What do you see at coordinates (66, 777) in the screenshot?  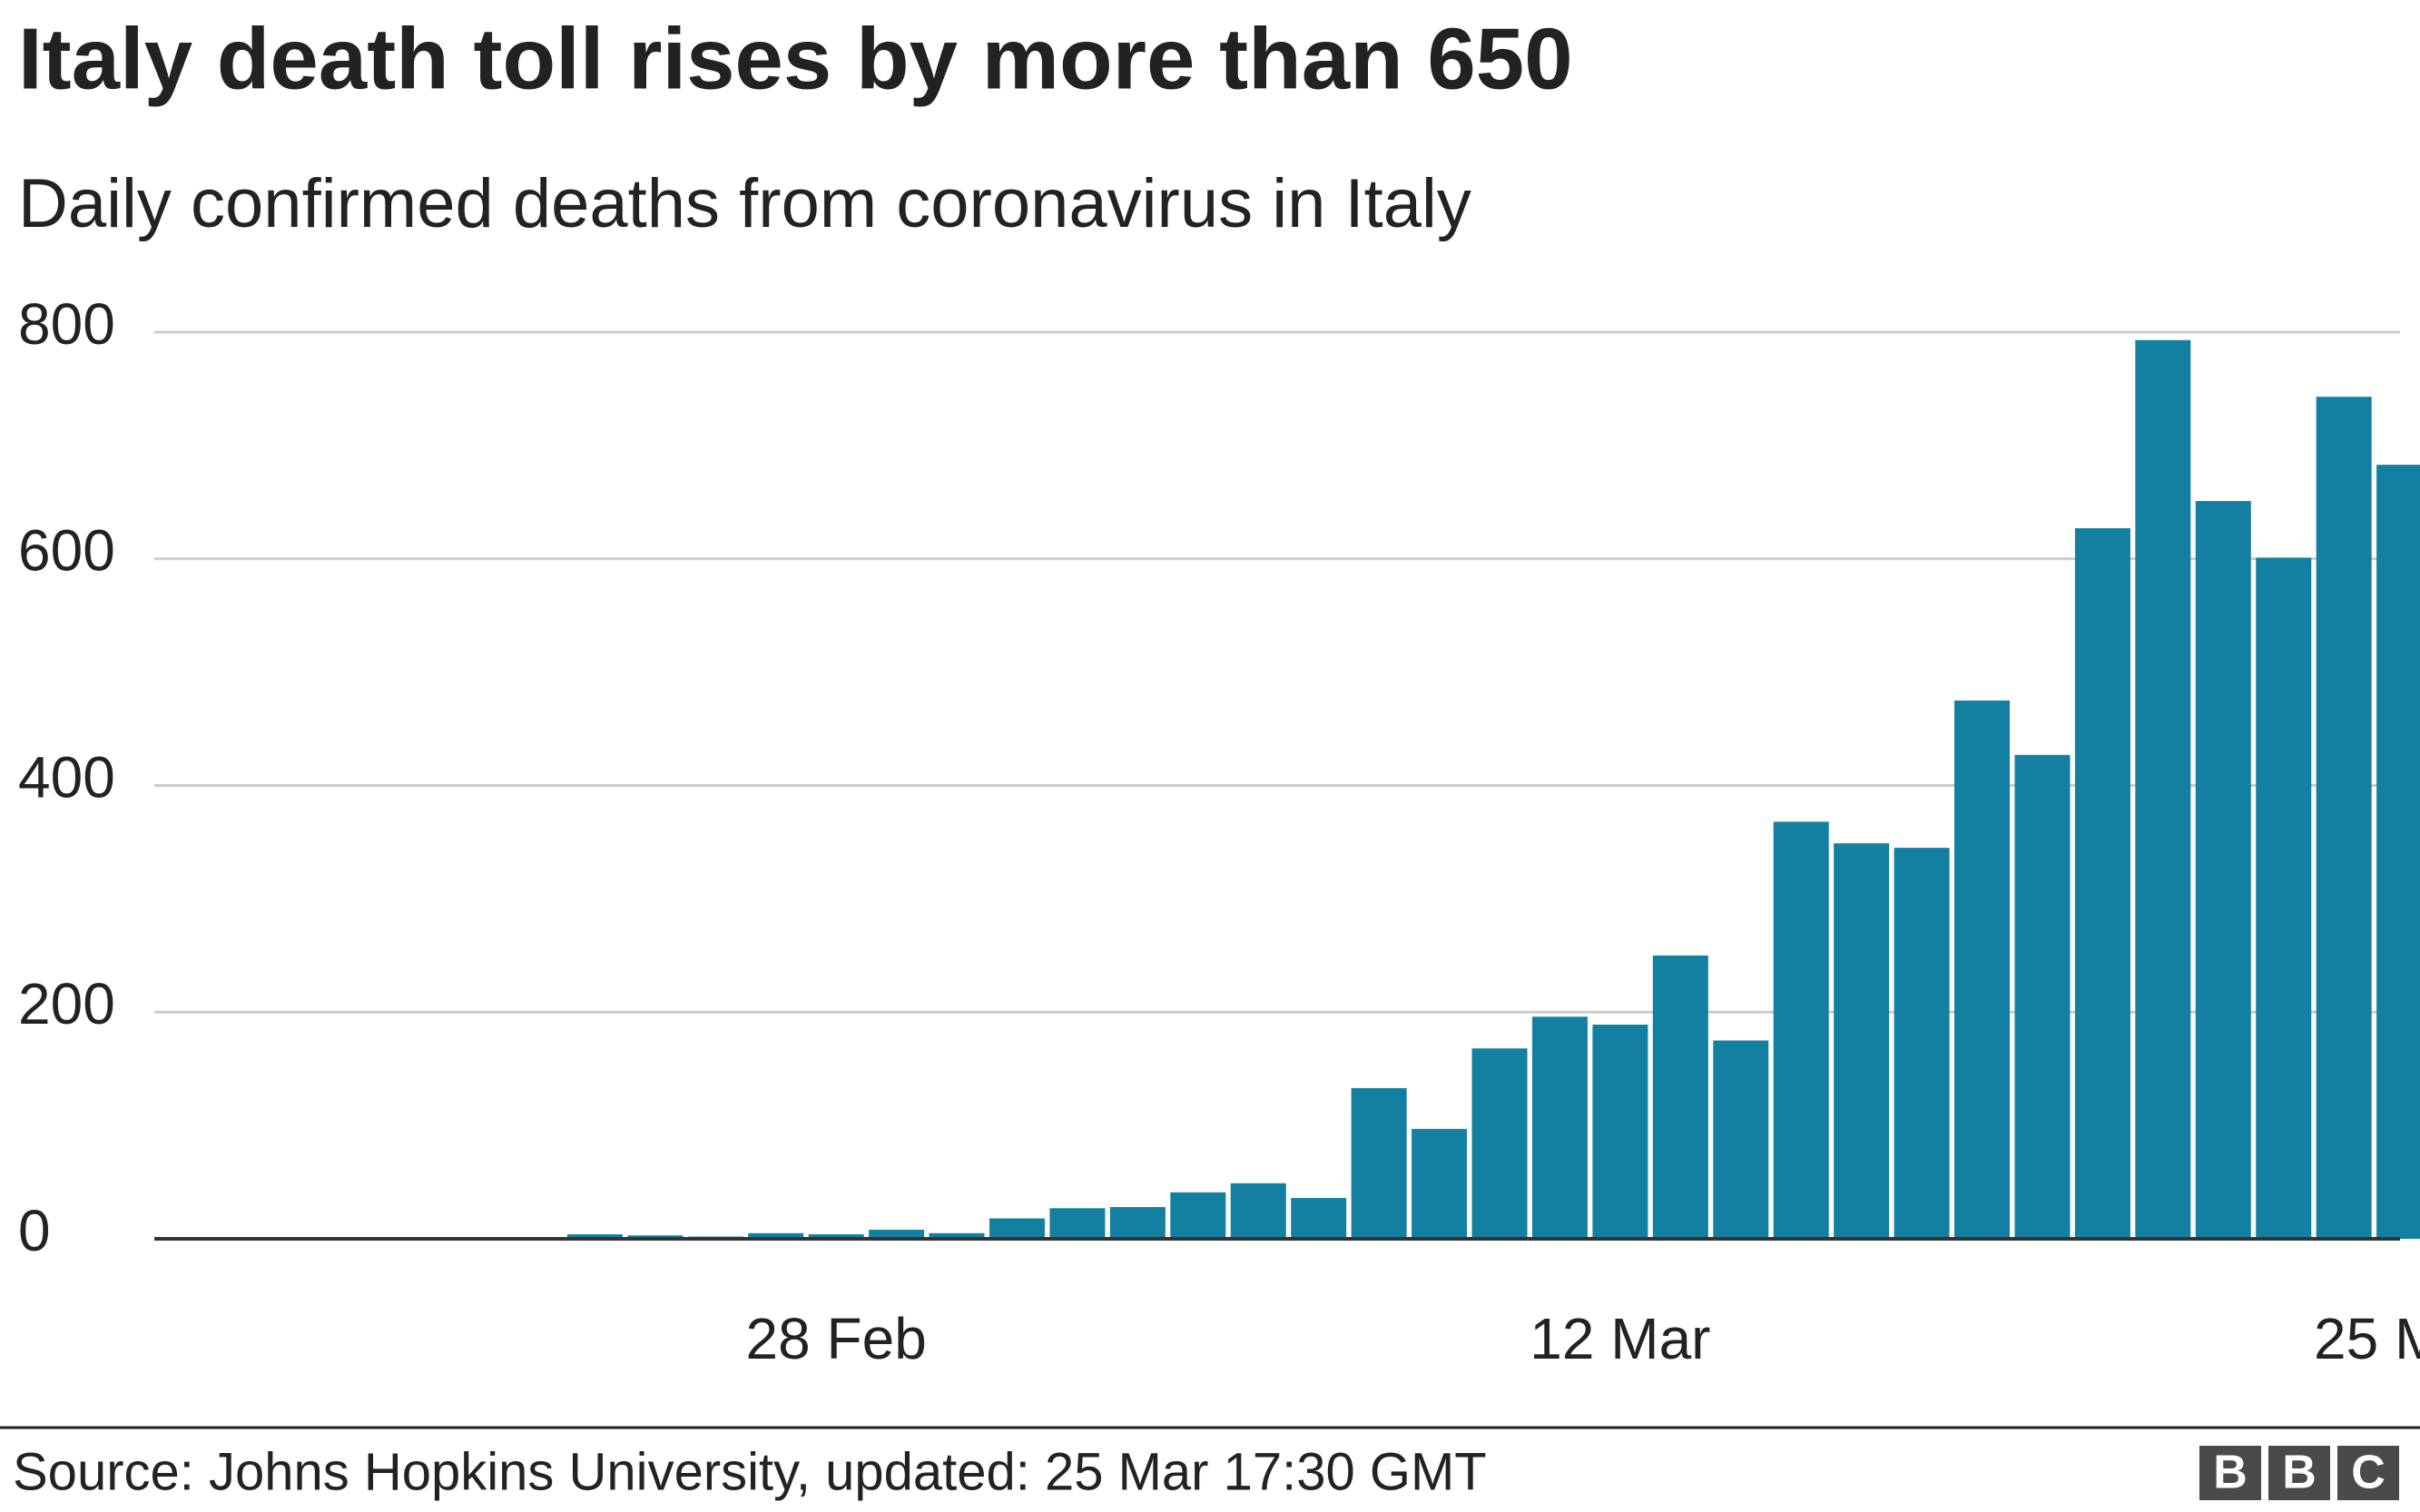 I see `y-tick-label: 400` at bounding box center [66, 777].